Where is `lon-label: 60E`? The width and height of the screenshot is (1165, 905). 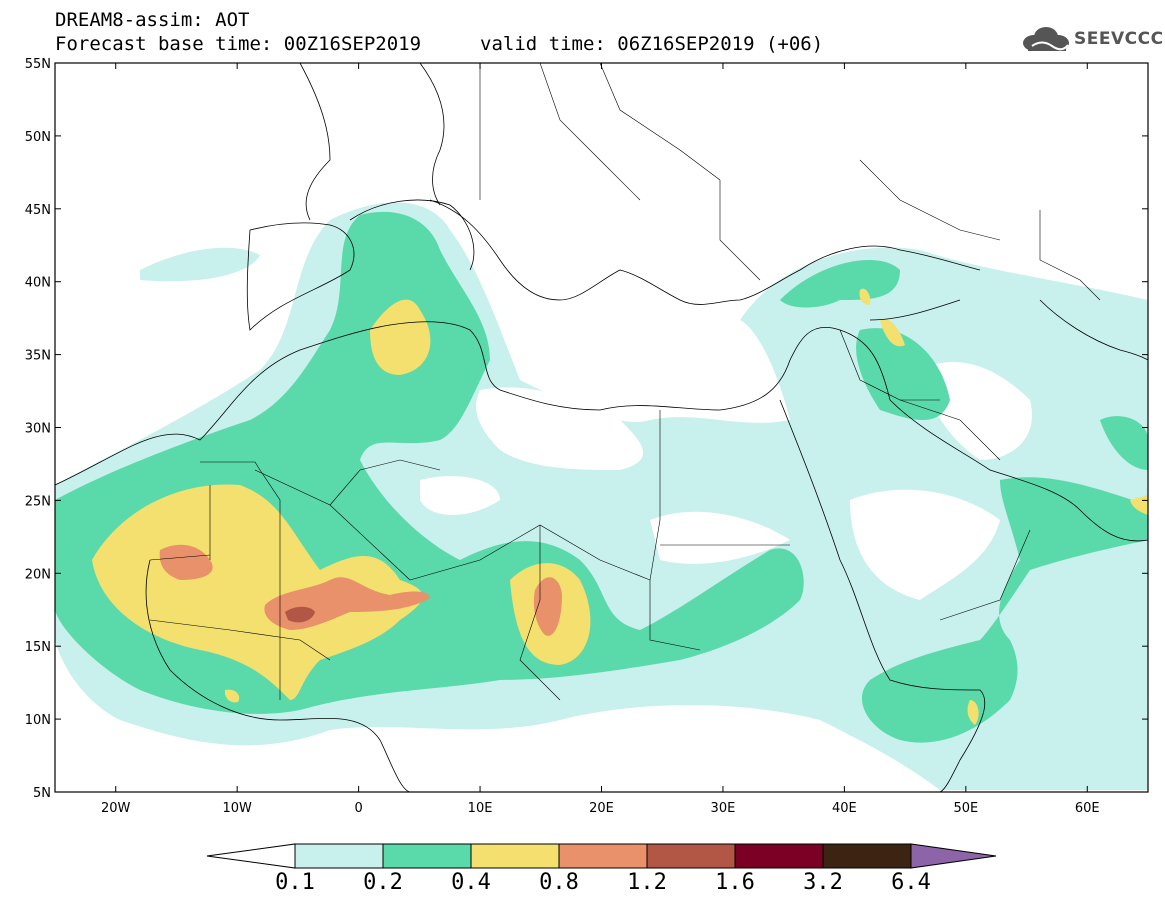 lon-label: 60E is located at coordinates (1087, 808).